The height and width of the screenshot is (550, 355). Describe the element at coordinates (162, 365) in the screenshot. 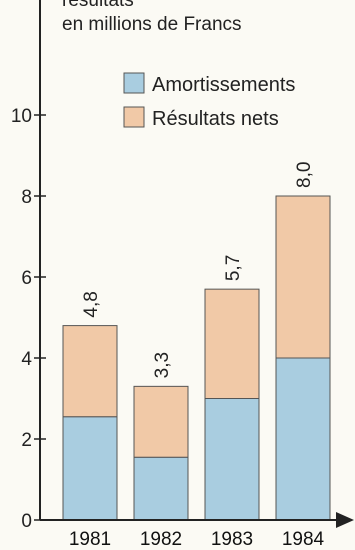

I see `data-label-1982: 3,3` at that location.